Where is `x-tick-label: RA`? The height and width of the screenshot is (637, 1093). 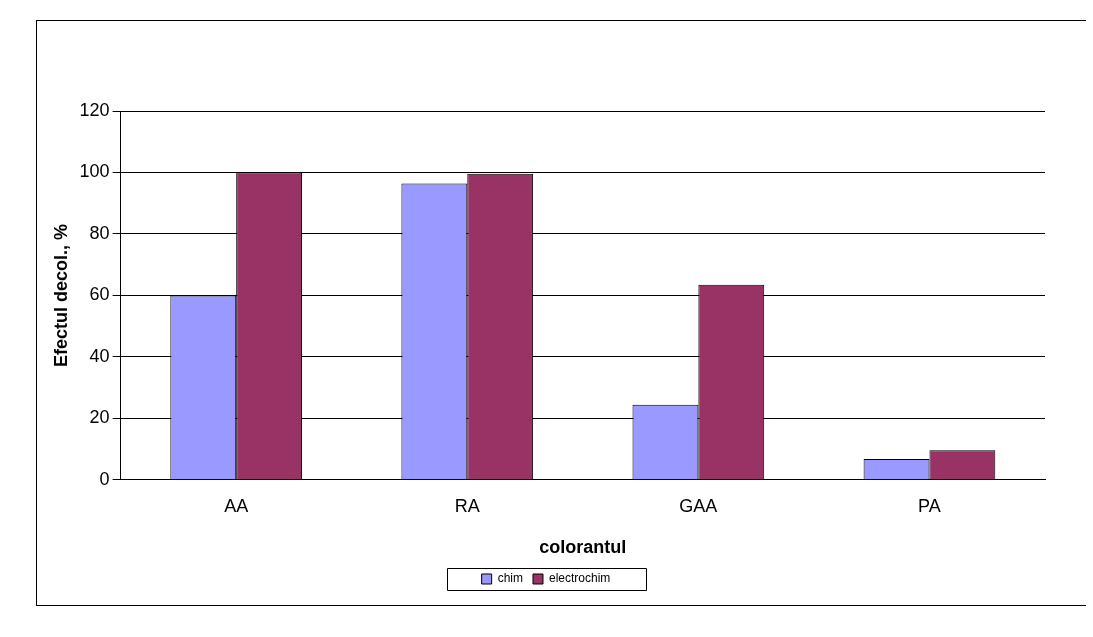 x-tick-label: RA is located at coordinates (467, 505).